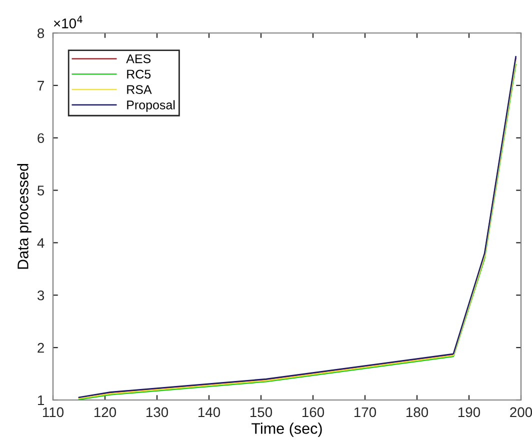  Describe the element at coordinates (157, 412) in the screenshot. I see `x-tick-label: 130` at that location.